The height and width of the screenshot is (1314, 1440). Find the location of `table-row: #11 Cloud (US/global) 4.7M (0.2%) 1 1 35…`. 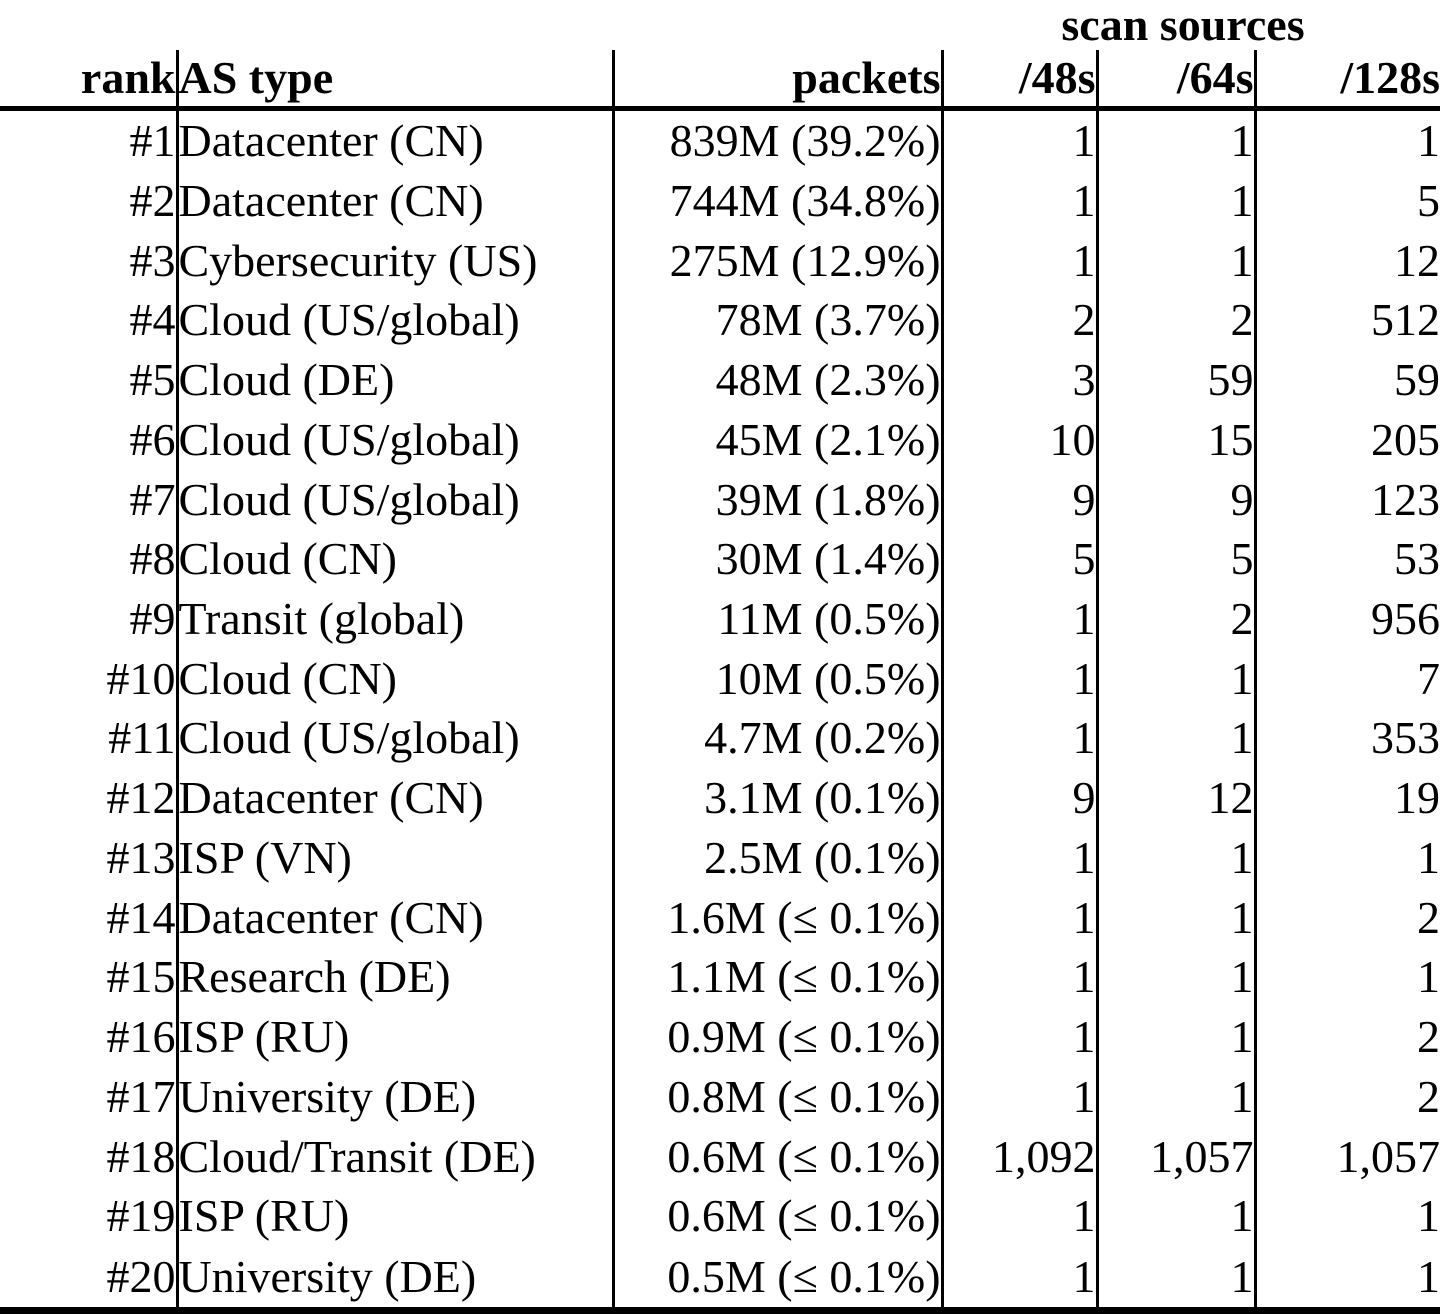

table-row: #11 Cloud (US/global) 4.7M (0.2%) 1 1 35… is located at coordinates (720, 738).